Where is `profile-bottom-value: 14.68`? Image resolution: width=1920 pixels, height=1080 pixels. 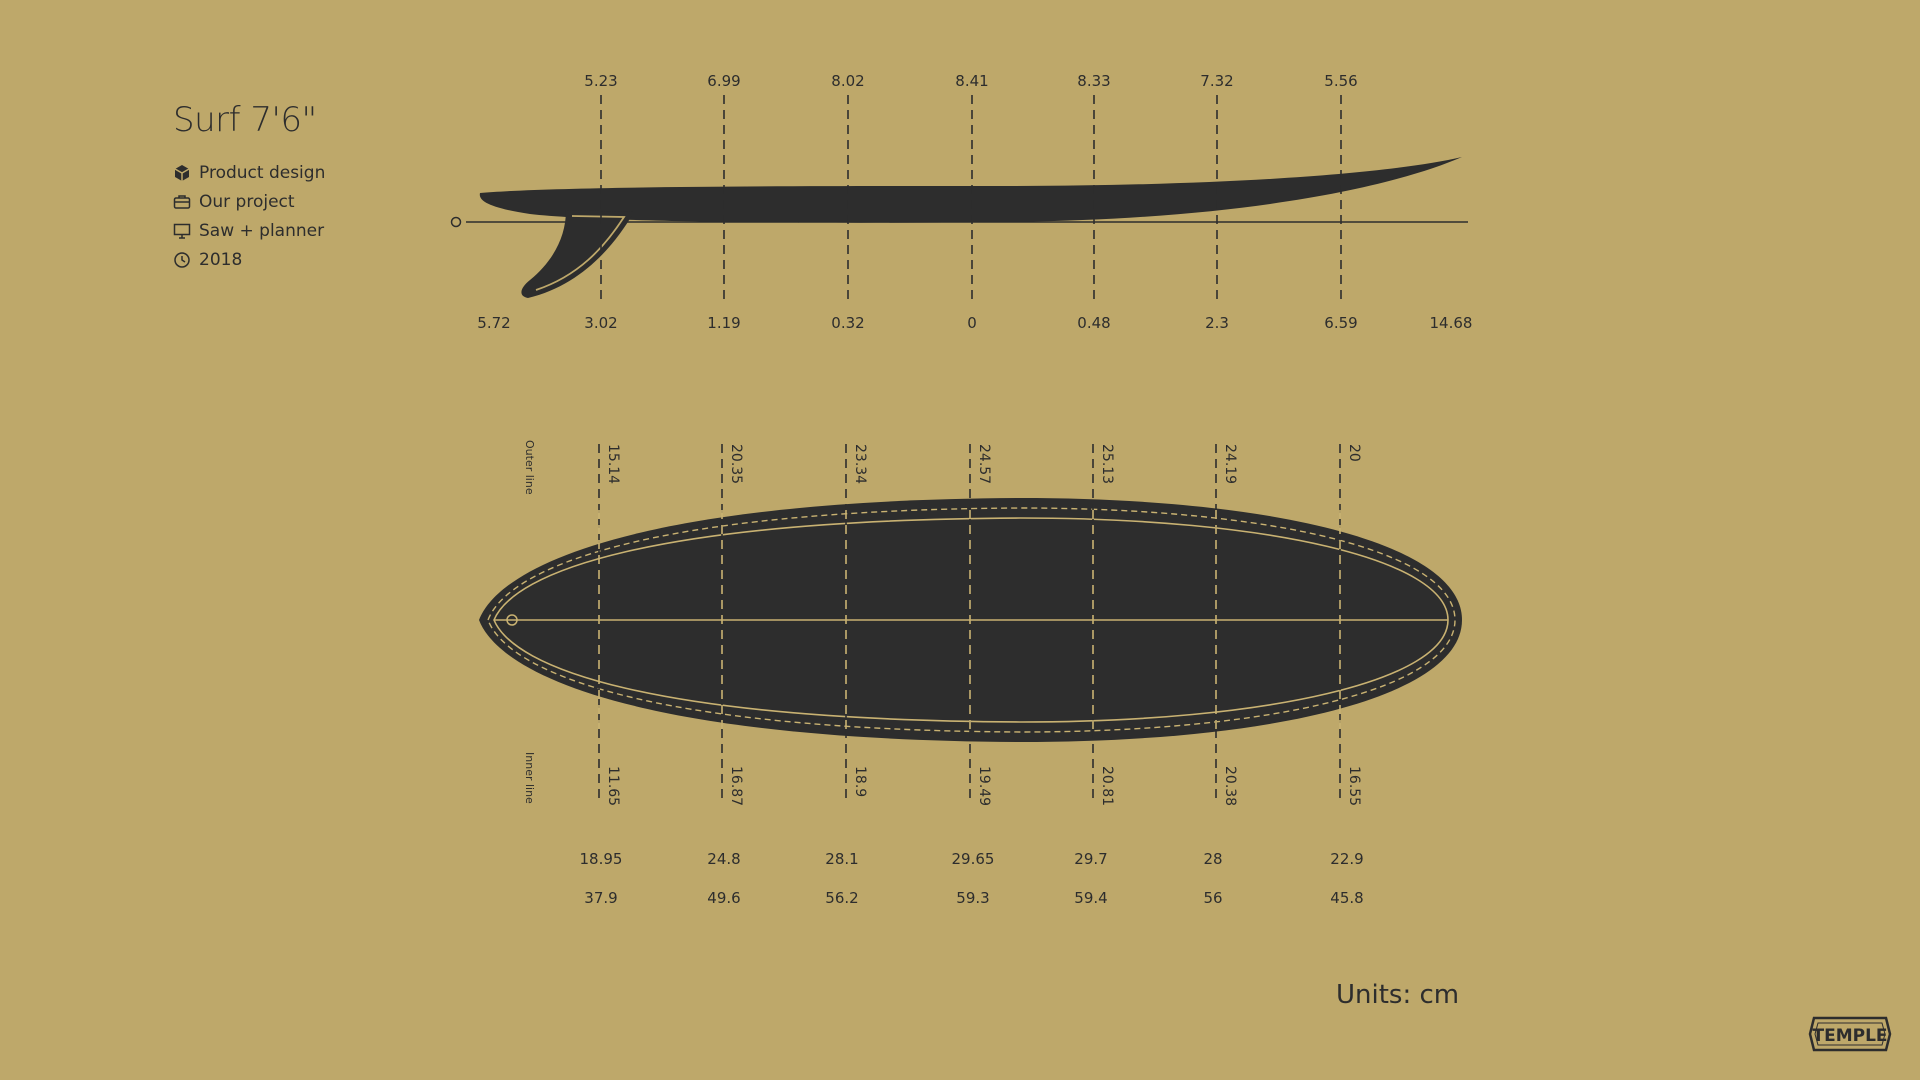
profile-bottom-value: 14.68 is located at coordinates (1451, 323).